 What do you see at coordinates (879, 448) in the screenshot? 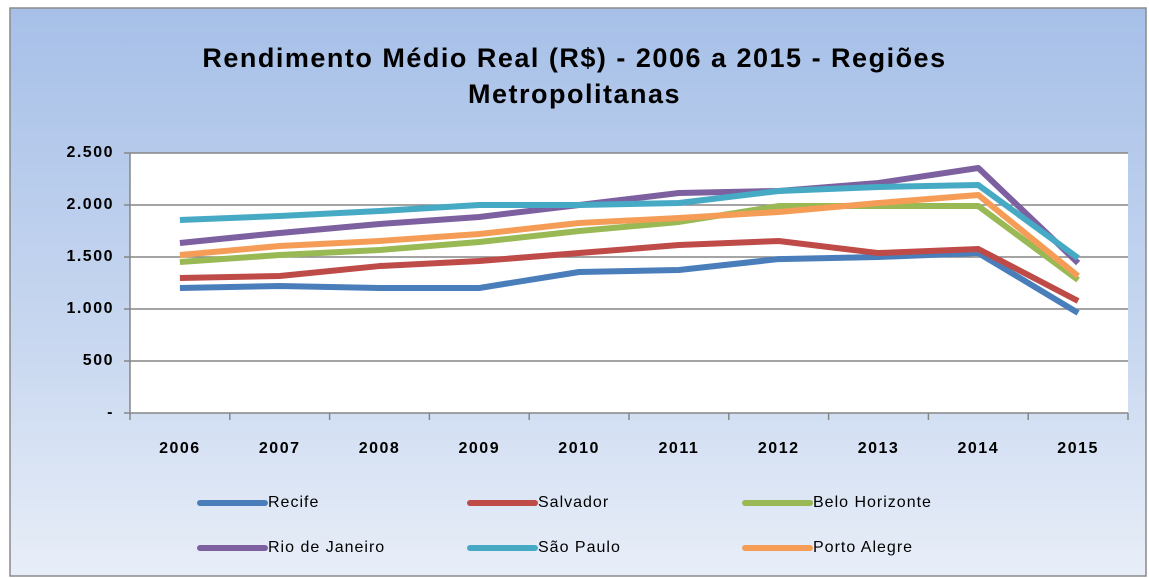
I see `x-tick-label: 2013` at bounding box center [879, 448].